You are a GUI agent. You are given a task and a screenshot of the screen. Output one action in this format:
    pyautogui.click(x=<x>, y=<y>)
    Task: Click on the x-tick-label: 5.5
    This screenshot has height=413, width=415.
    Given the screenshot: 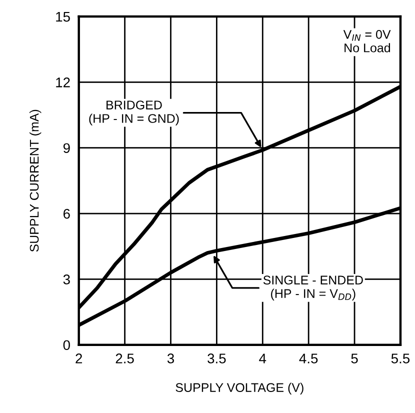 What is the action you would take?
    pyautogui.click(x=400, y=359)
    